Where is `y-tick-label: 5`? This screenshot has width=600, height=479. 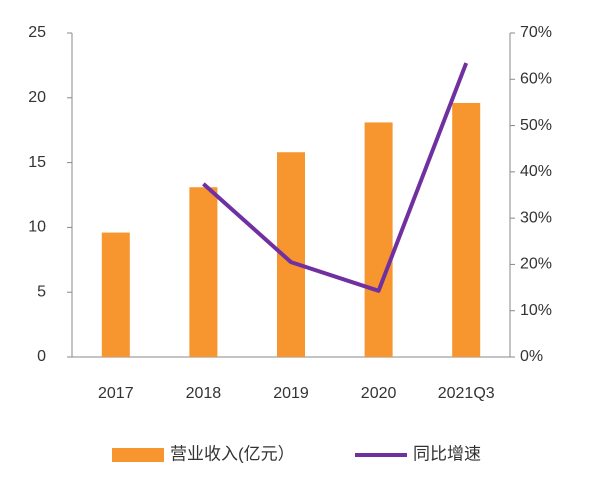
y-tick-label: 5 is located at coordinates (41, 291).